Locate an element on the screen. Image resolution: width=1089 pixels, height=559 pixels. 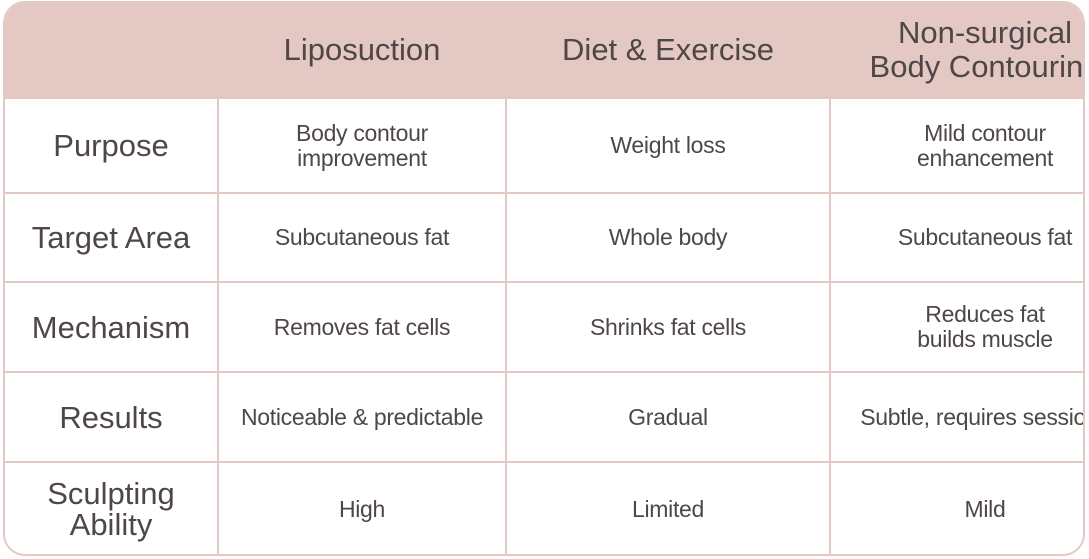
cell-line1: Subtle, requires sessions is located at coordinates (972, 416).